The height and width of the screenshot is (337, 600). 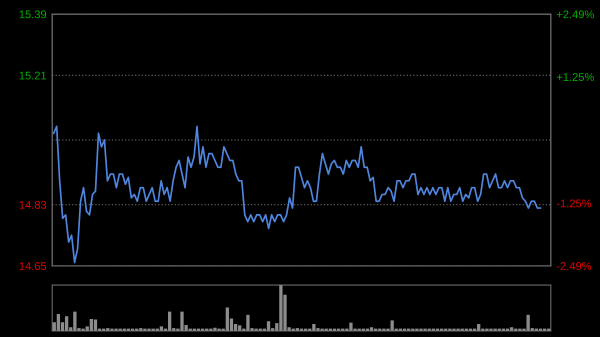 I want to click on y-tick-label: 14.65, so click(x=33, y=266).